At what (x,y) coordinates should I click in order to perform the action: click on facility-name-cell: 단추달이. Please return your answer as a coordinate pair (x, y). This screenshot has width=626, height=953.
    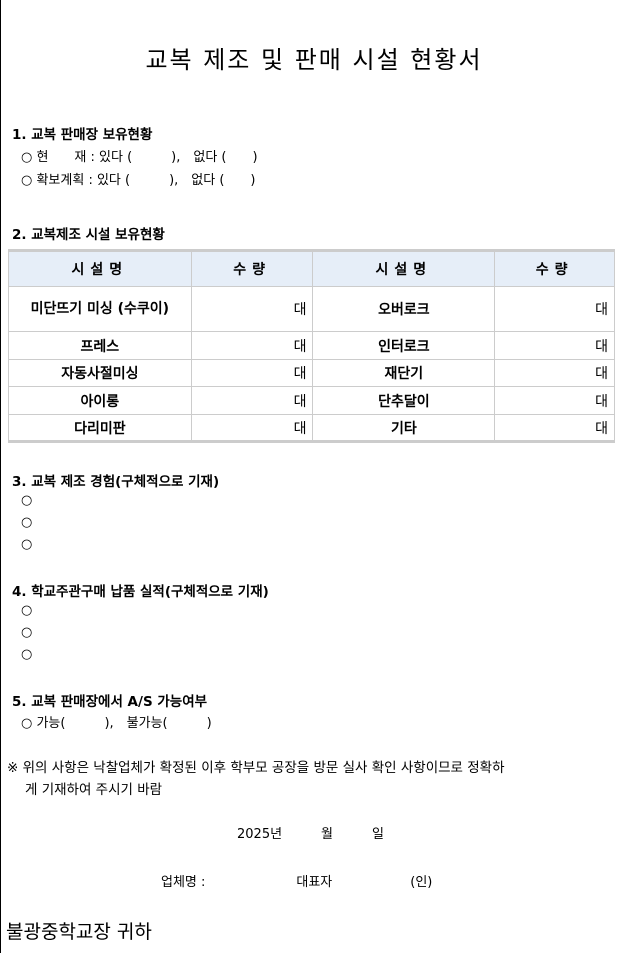
    Looking at the image, I should click on (404, 400).